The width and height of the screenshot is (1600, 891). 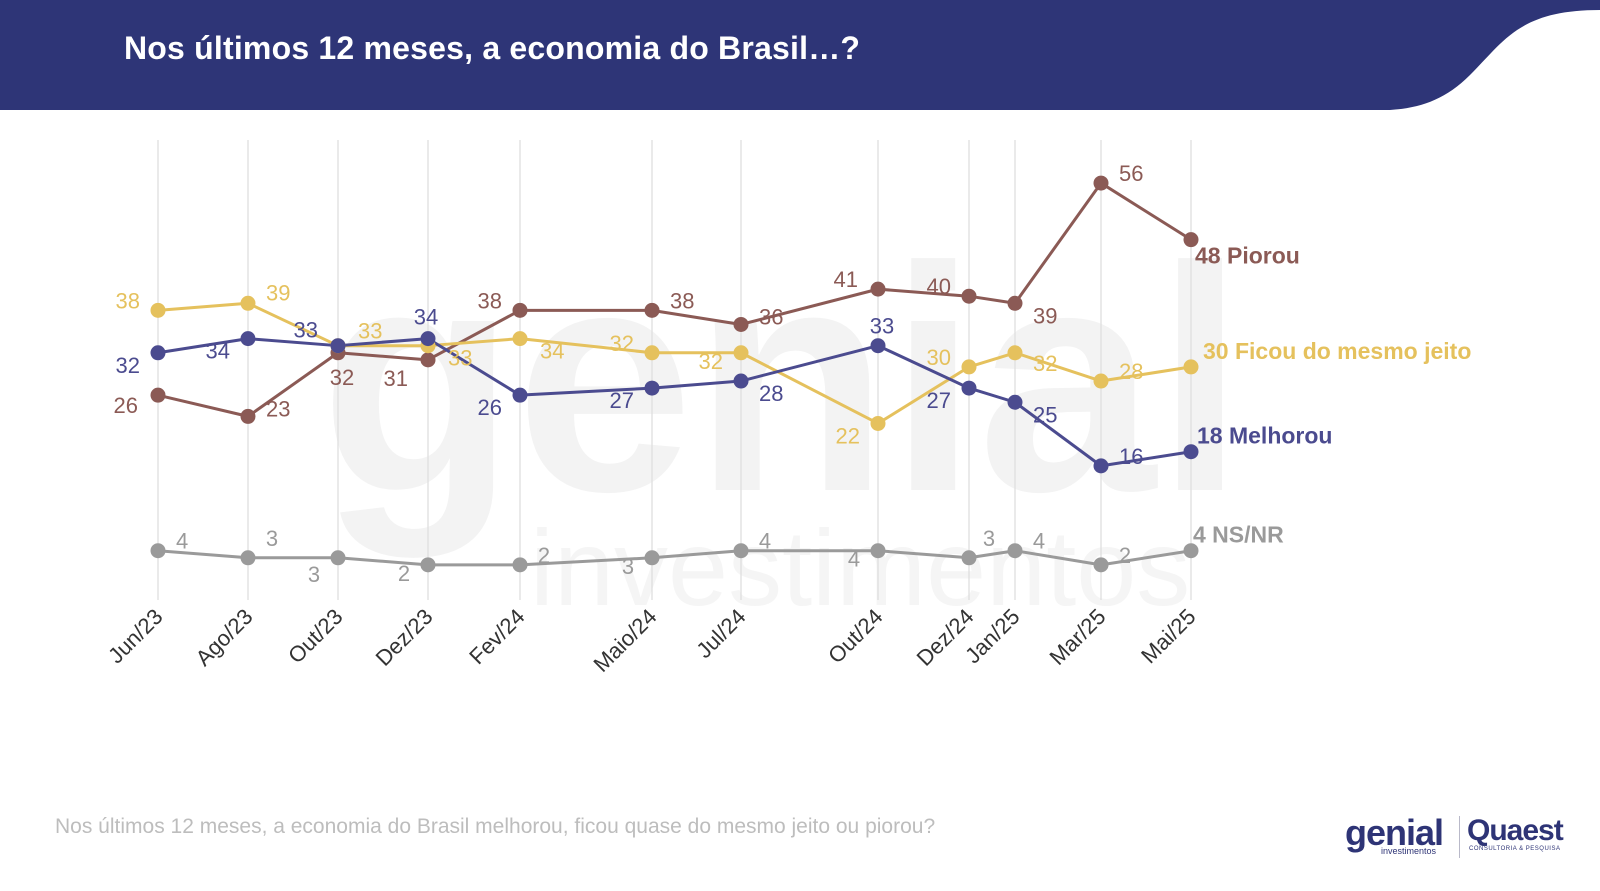 I want to click on data-label-melhorou: 25, so click(x=1045, y=414).